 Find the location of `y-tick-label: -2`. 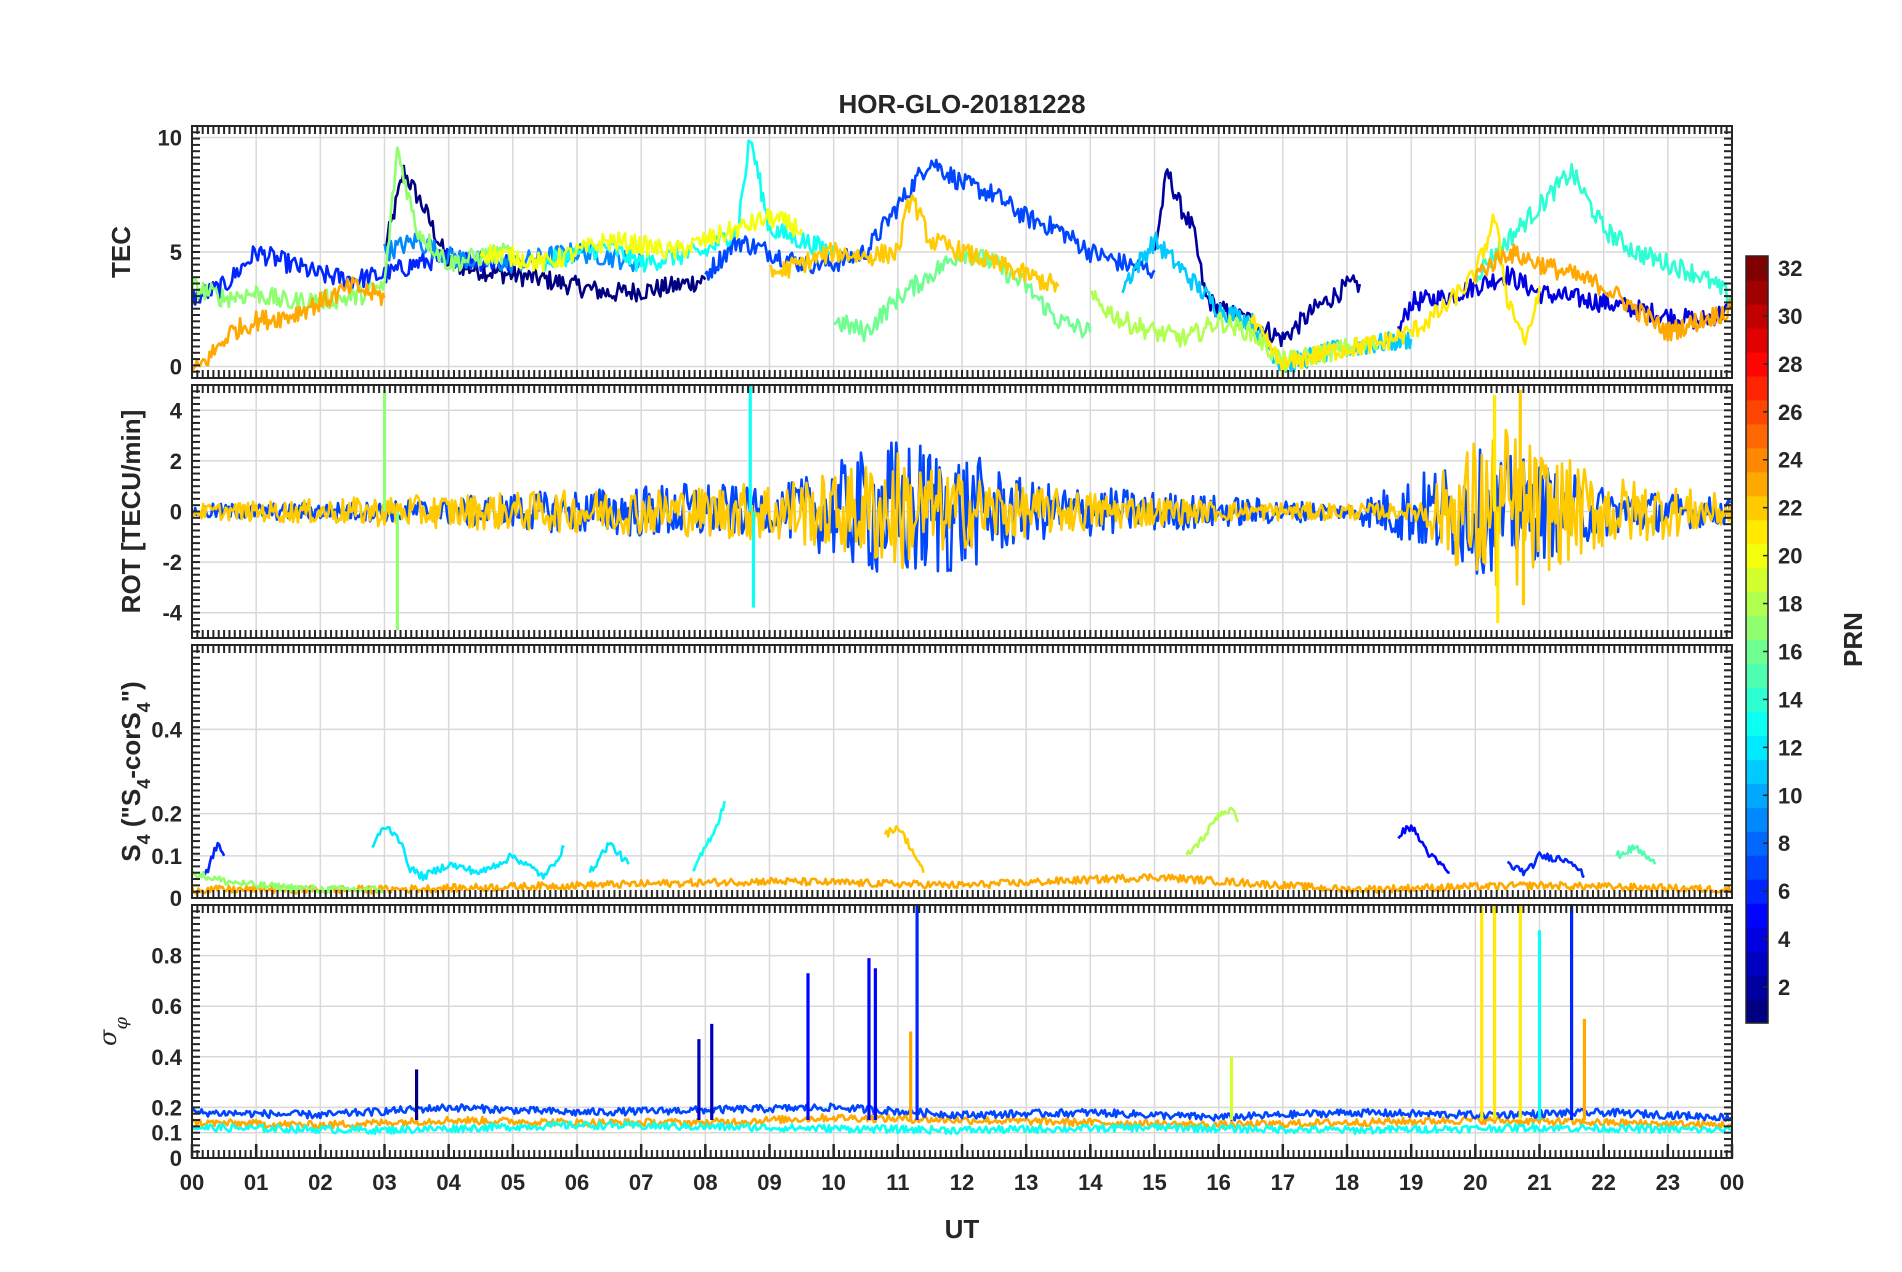

y-tick-label: -2 is located at coordinates (172, 562).